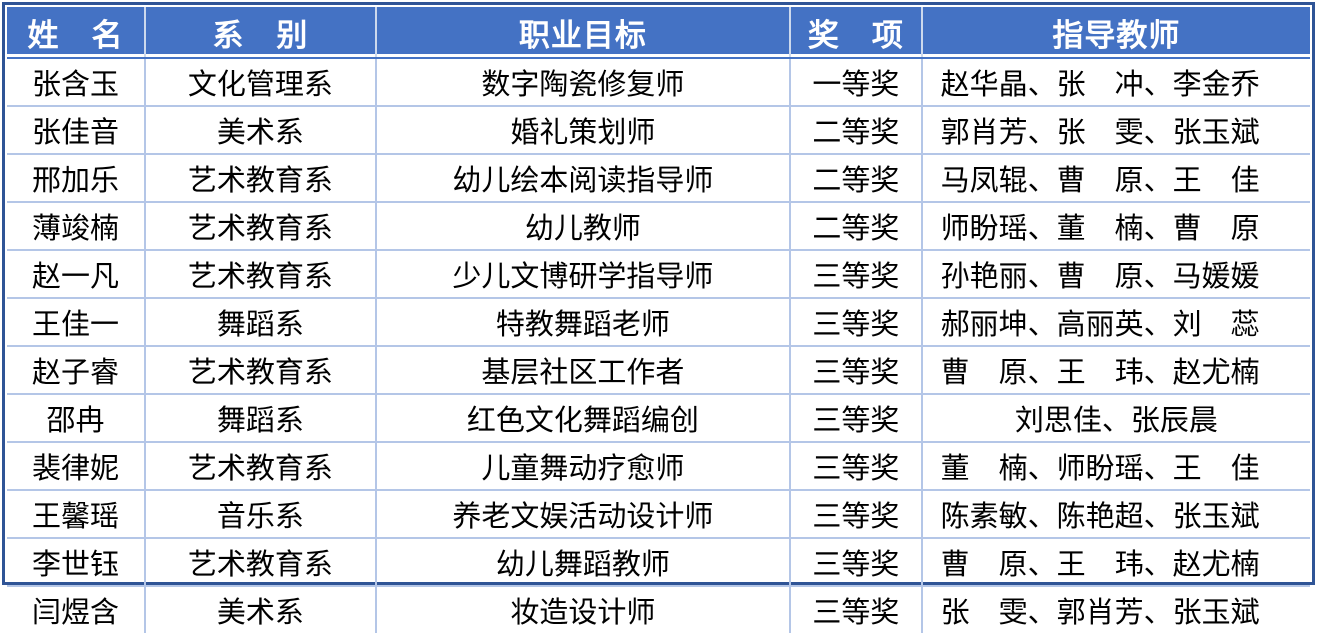 Image resolution: width=1321 pixels, height=633 pixels. What do you see at coordinates (77, 562) in the screenshot?
I see `cell-name: 李世钰` at bounding box center [77, 562].